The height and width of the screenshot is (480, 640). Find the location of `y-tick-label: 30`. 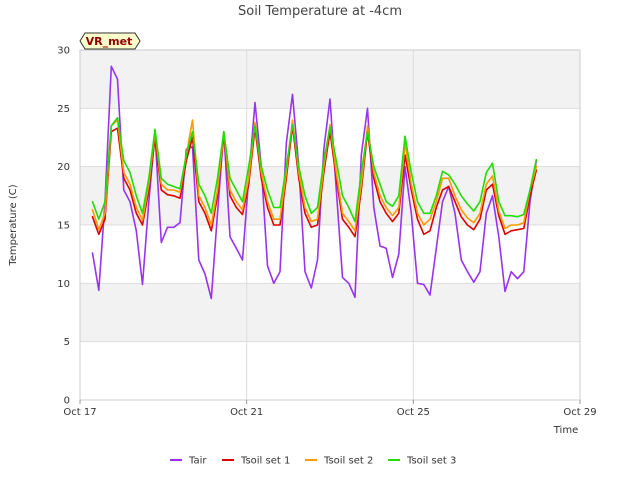

y-tick-label: 30 is located at coordinates (63, 51).